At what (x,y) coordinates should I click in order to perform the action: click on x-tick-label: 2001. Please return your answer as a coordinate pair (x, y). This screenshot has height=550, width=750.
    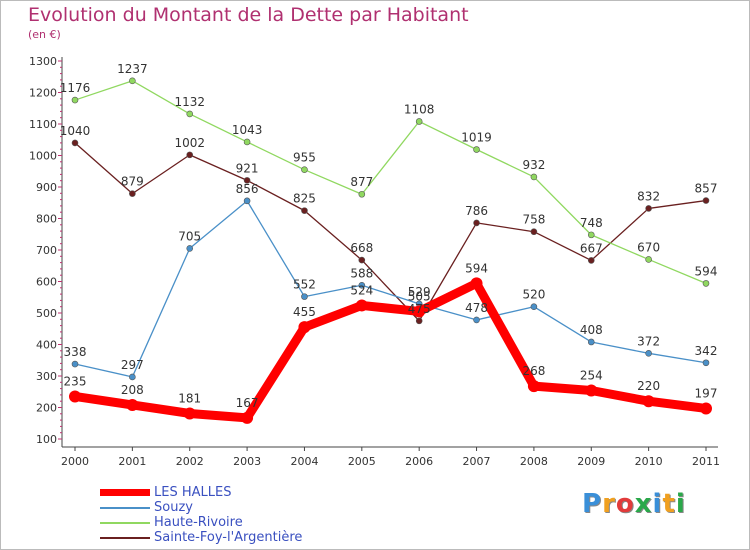
    Looking at the image, I should click on (132, 461).